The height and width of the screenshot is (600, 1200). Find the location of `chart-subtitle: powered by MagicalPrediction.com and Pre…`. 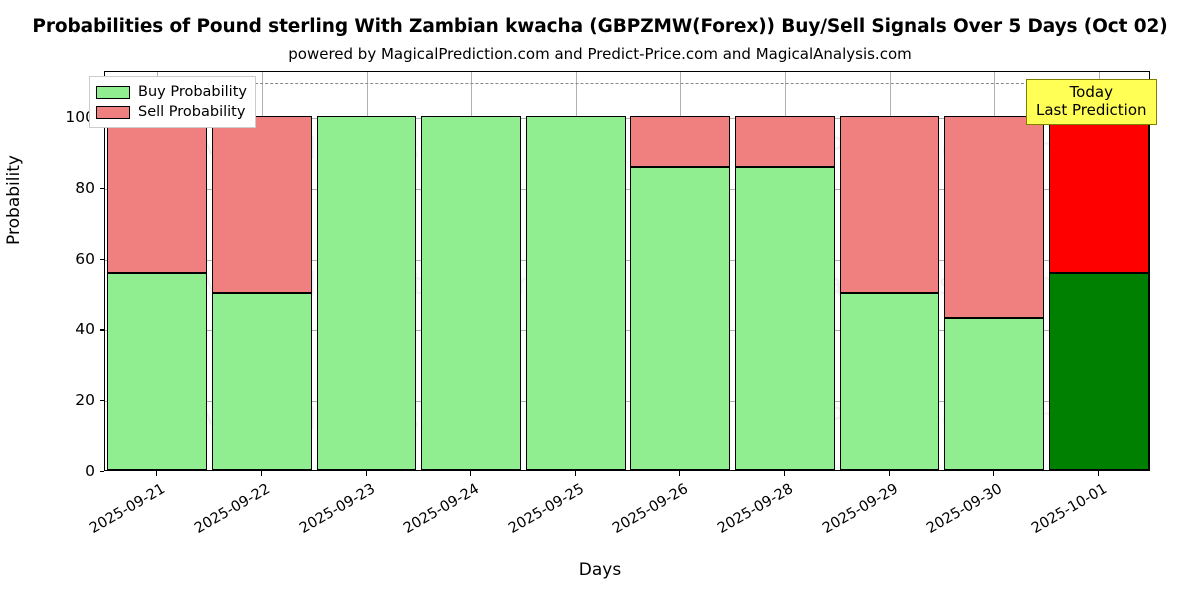

chart-subtitle: powered by MagicalPrediction.com and Pre… is located at coordinates (600, 54).